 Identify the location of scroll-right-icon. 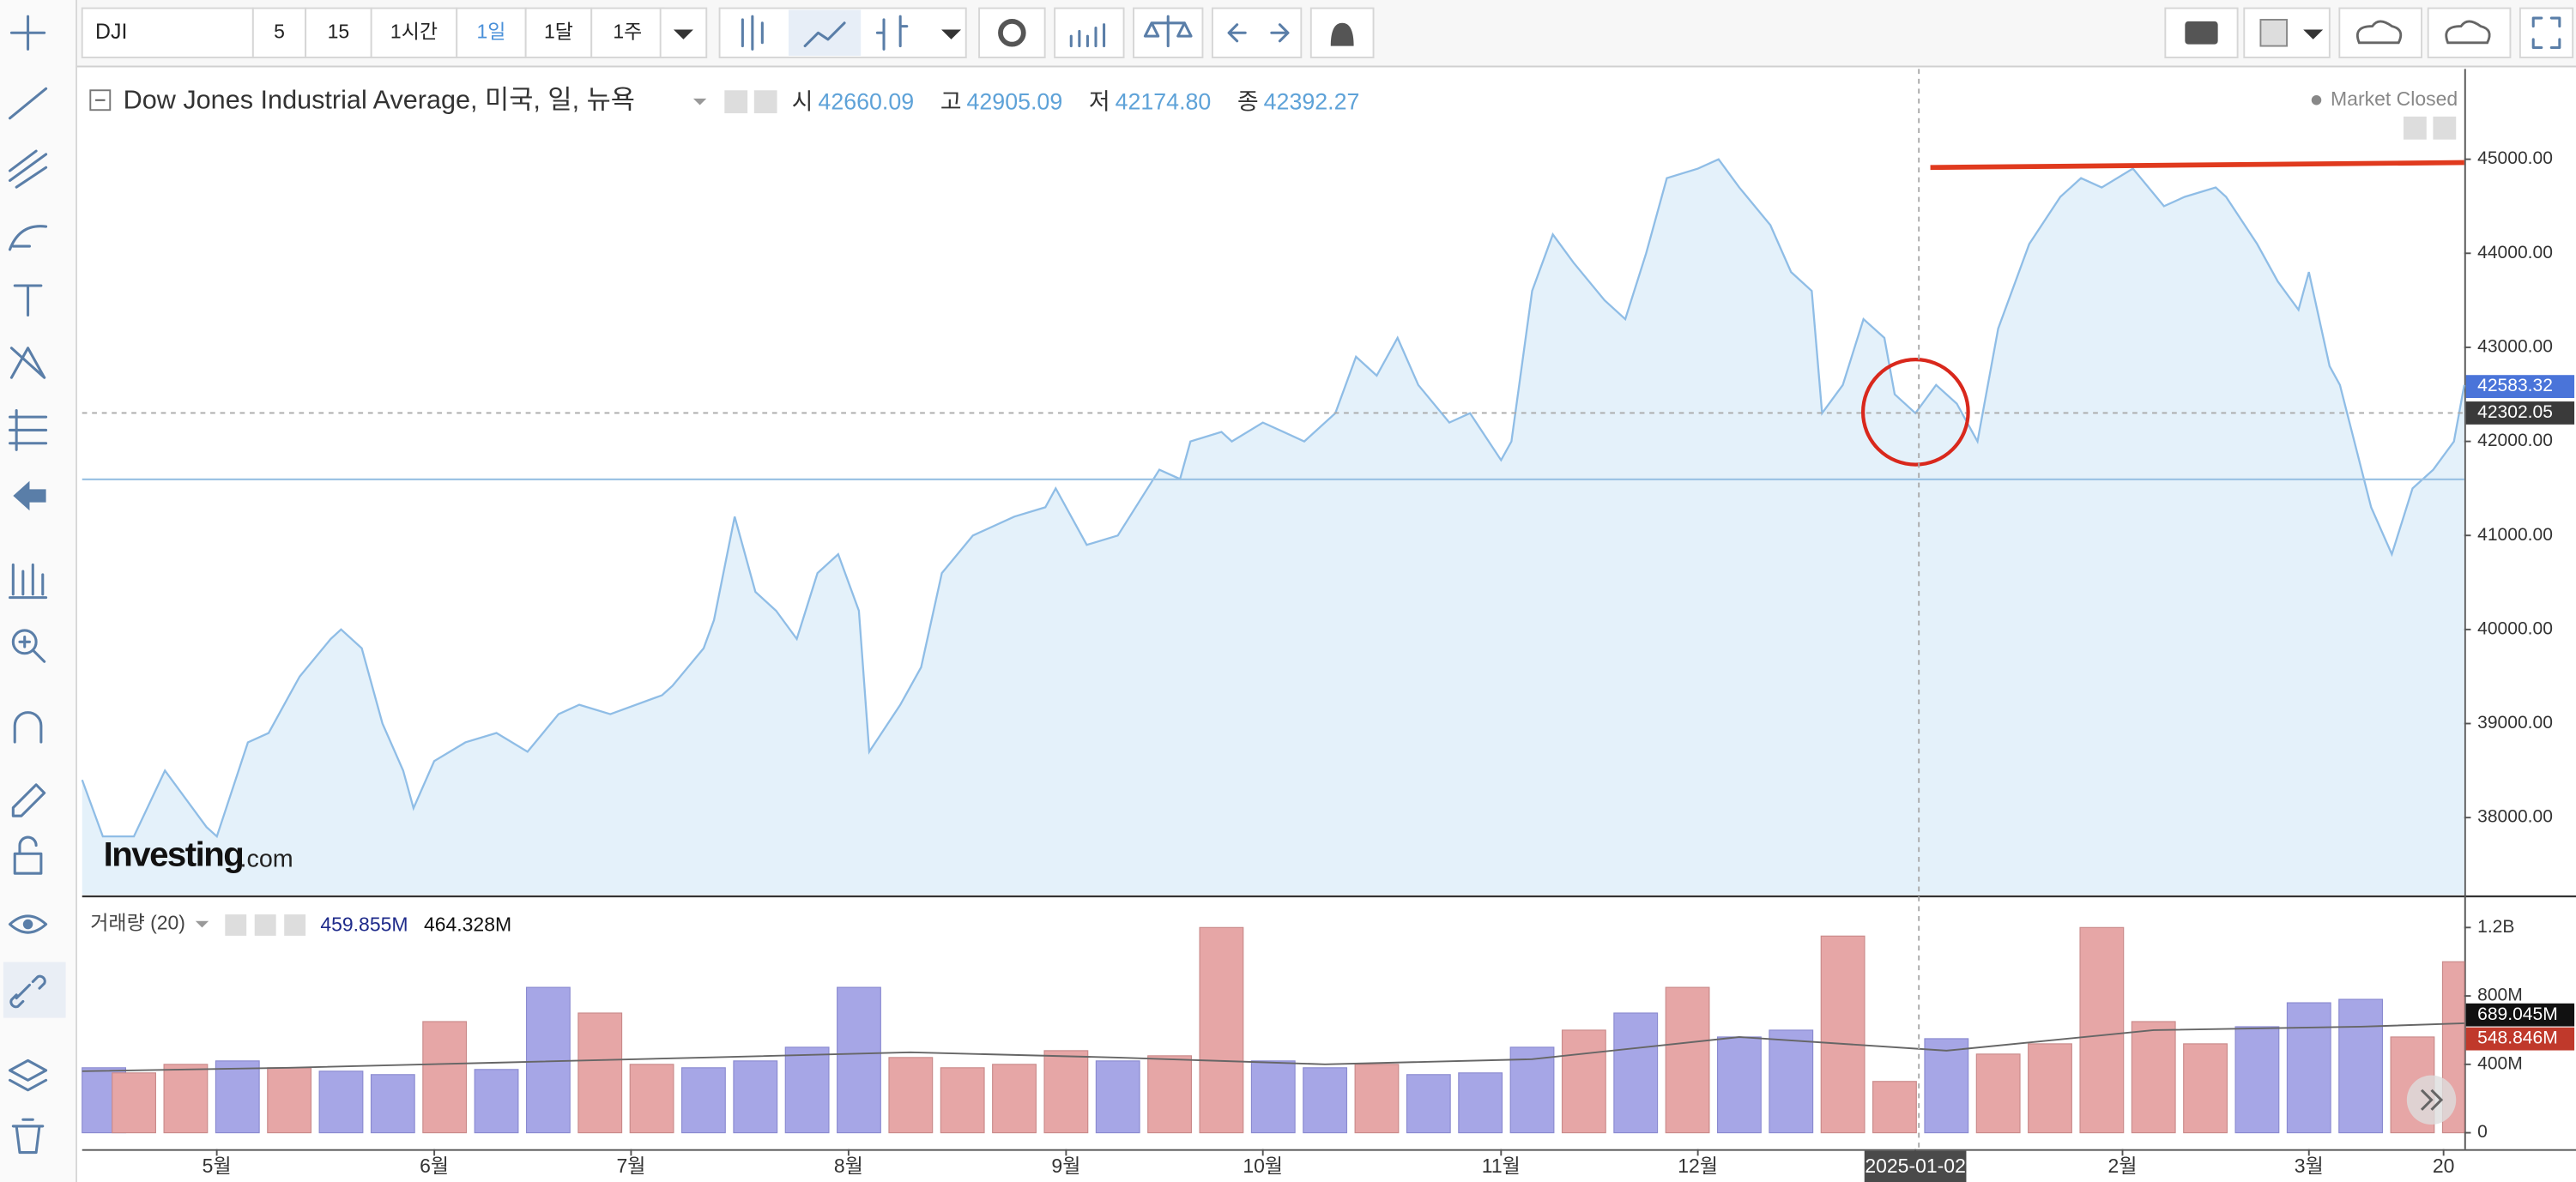
(2432, 1100).